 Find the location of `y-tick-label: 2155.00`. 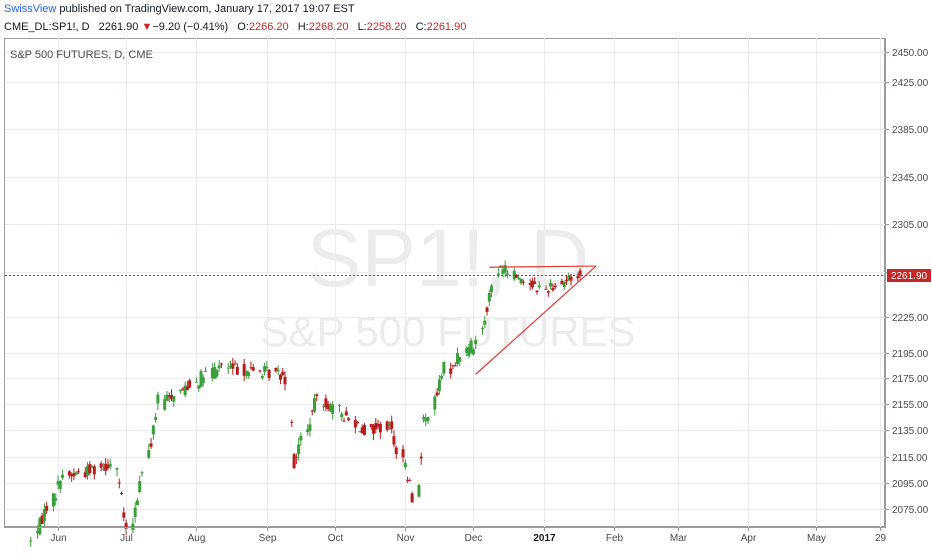

y-tick-label: 2155.00 is located at coordinates (910, 405).